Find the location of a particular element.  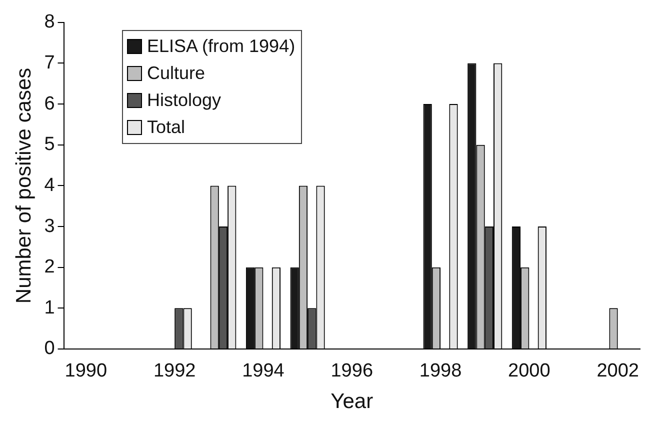

y-tick-label: 4 is located at coordinates (50, 185).